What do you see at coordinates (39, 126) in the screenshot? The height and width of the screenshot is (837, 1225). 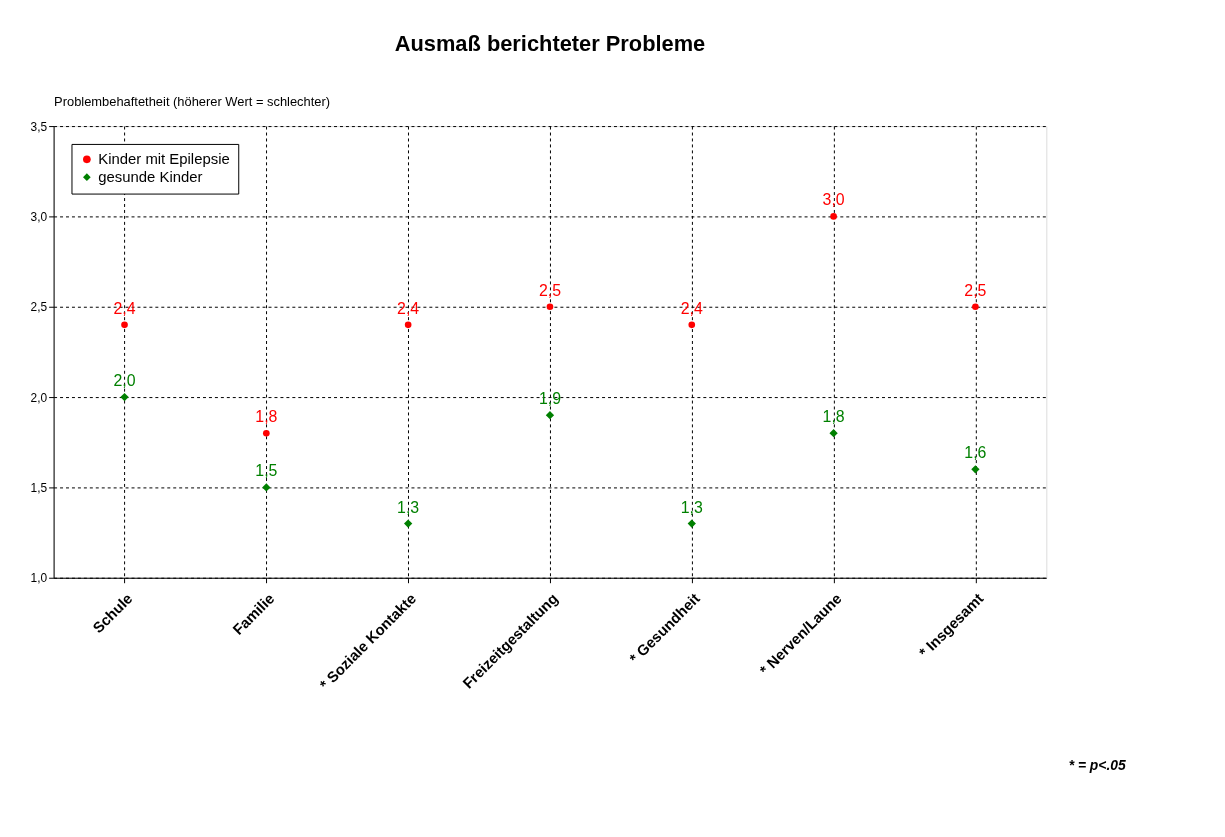 I see `y-tick-label: 3,5` at bounding box center [39, 126].